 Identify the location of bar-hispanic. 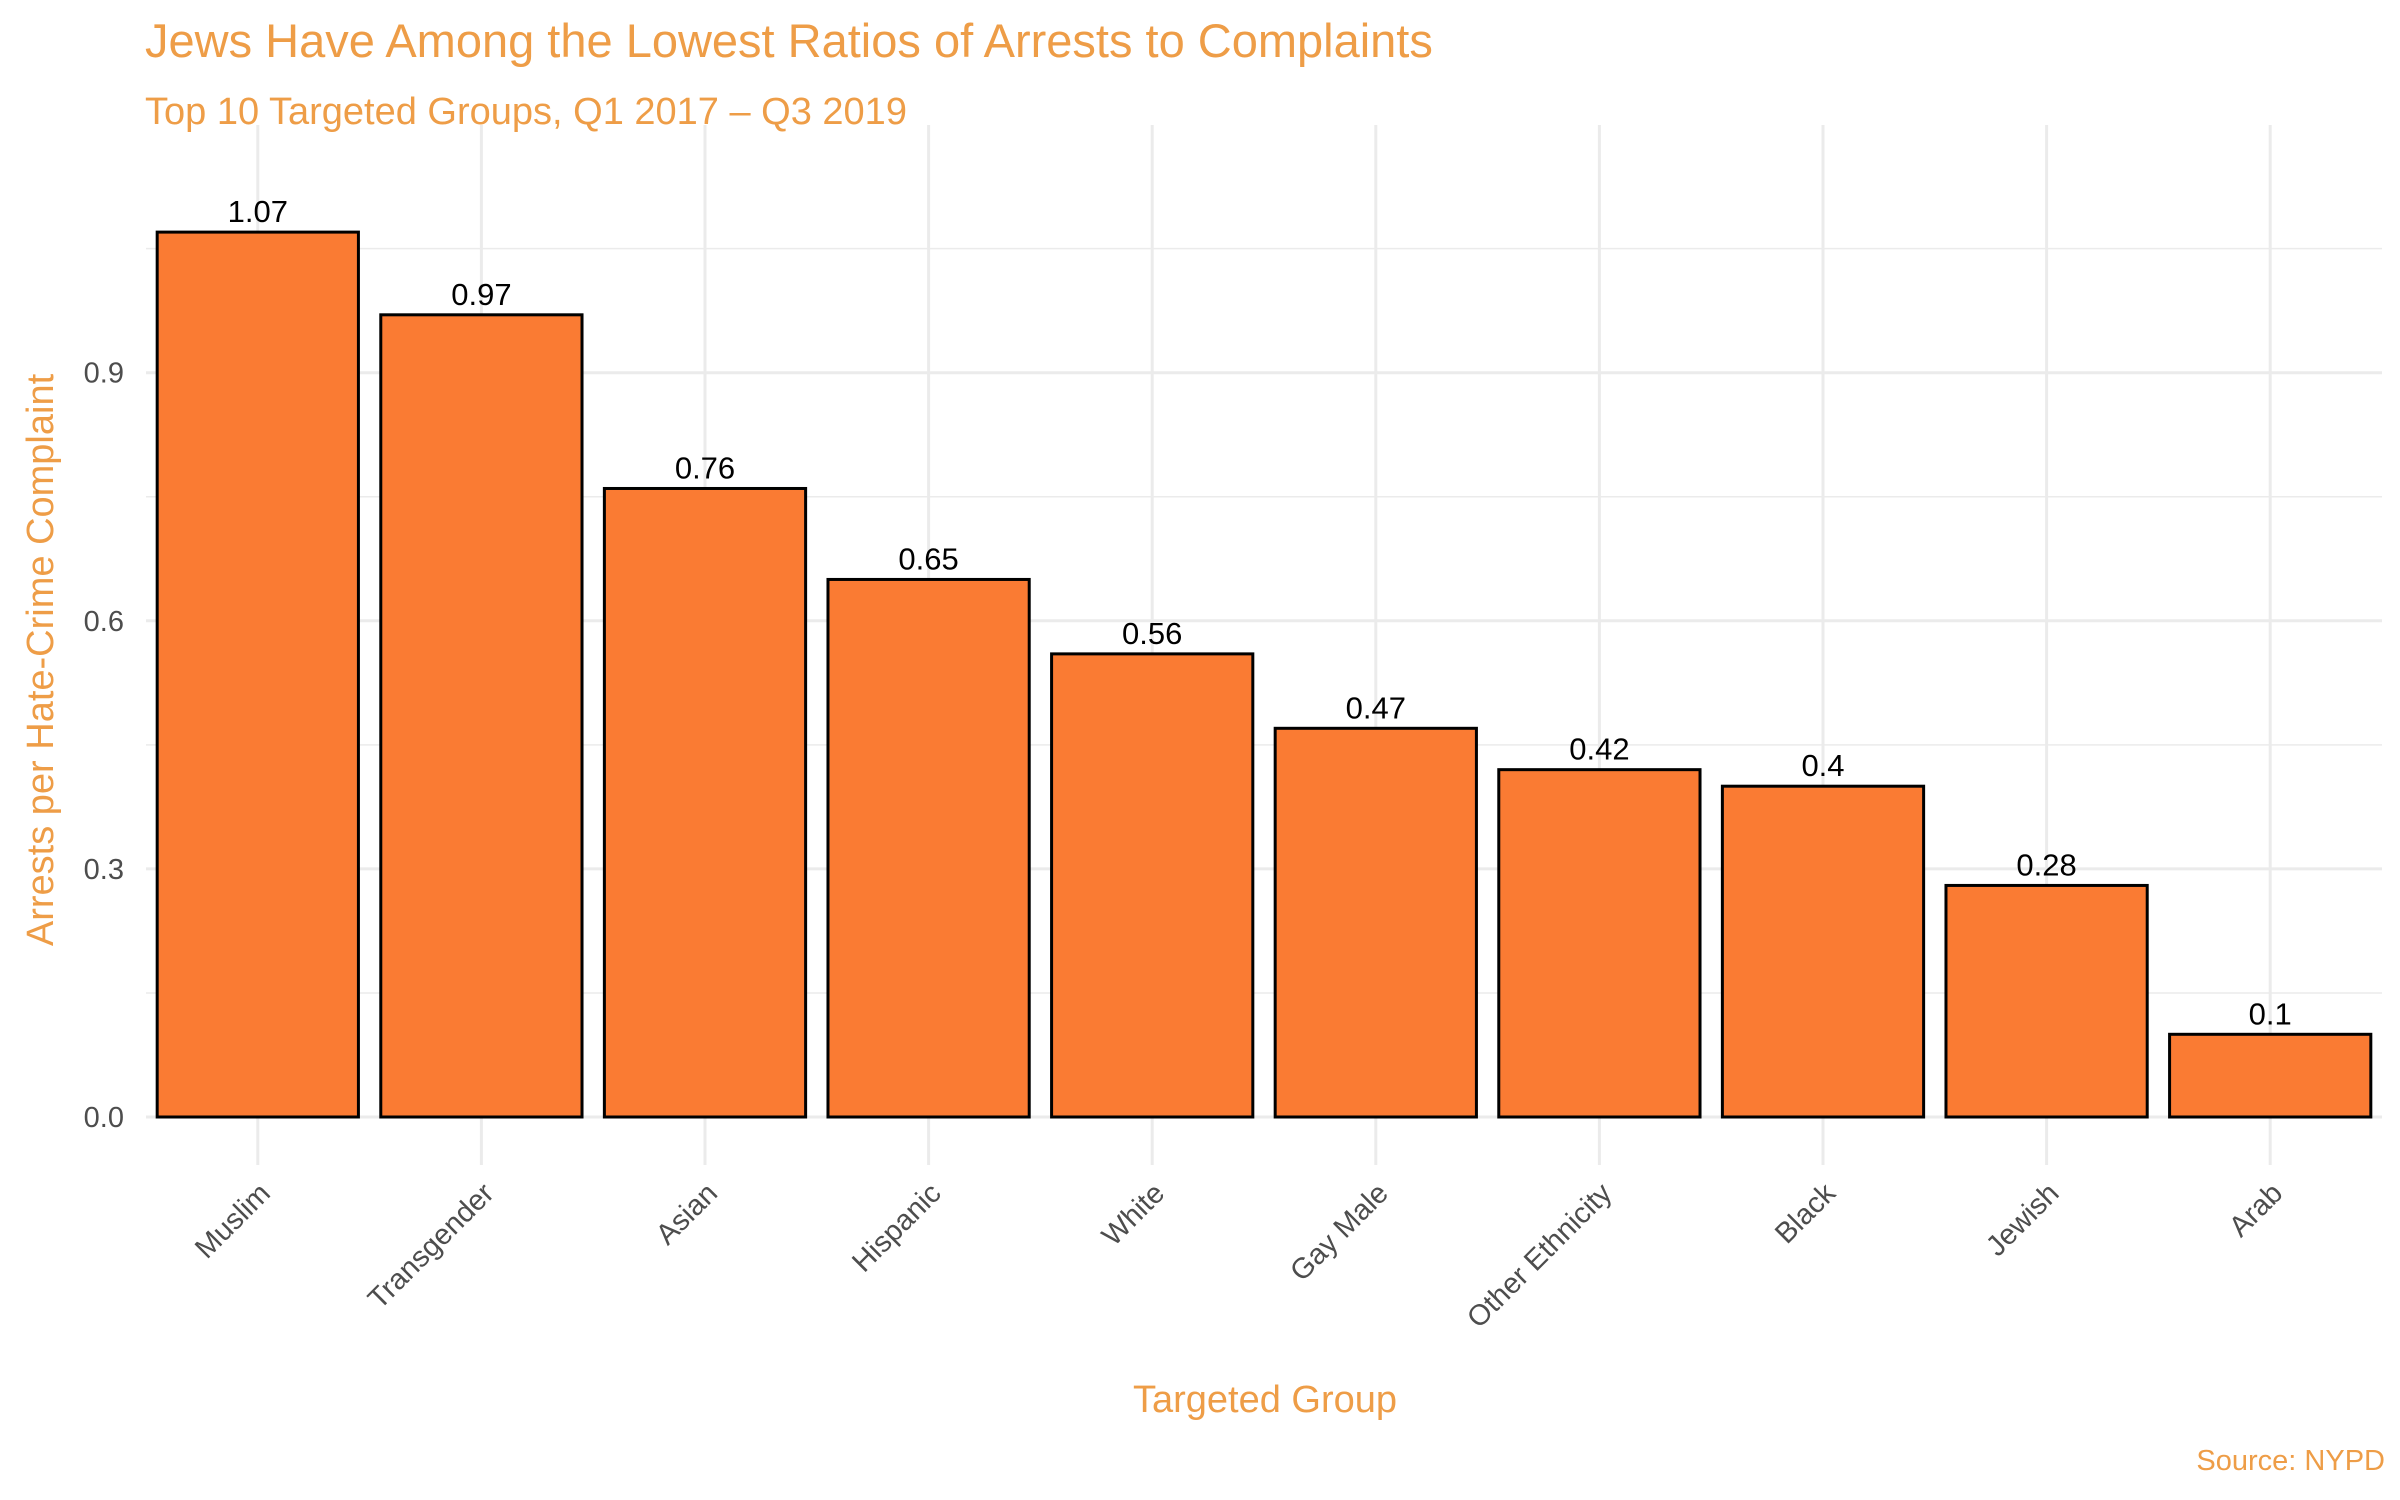
(928, 848).